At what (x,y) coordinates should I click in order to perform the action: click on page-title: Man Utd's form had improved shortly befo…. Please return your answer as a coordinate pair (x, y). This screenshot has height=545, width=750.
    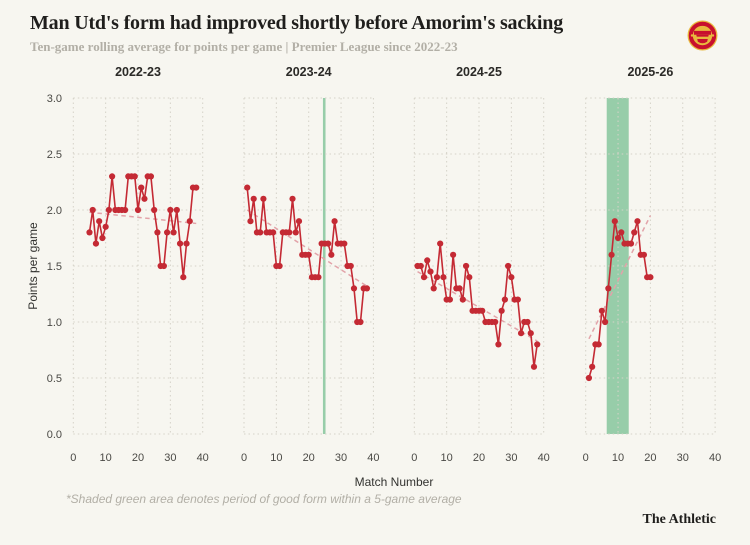
    Looking at the image, I should click on (297, 23).